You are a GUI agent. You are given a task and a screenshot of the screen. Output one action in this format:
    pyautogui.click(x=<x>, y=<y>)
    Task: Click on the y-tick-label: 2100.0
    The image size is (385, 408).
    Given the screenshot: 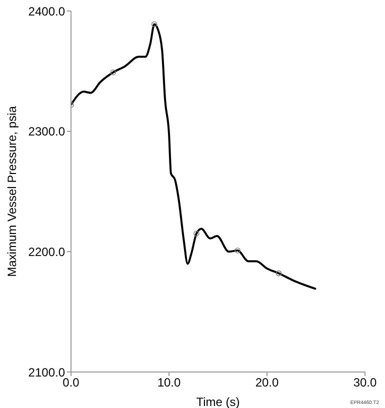 What is the action you would take?
    pyautogui.click(x=47, y=372)
    